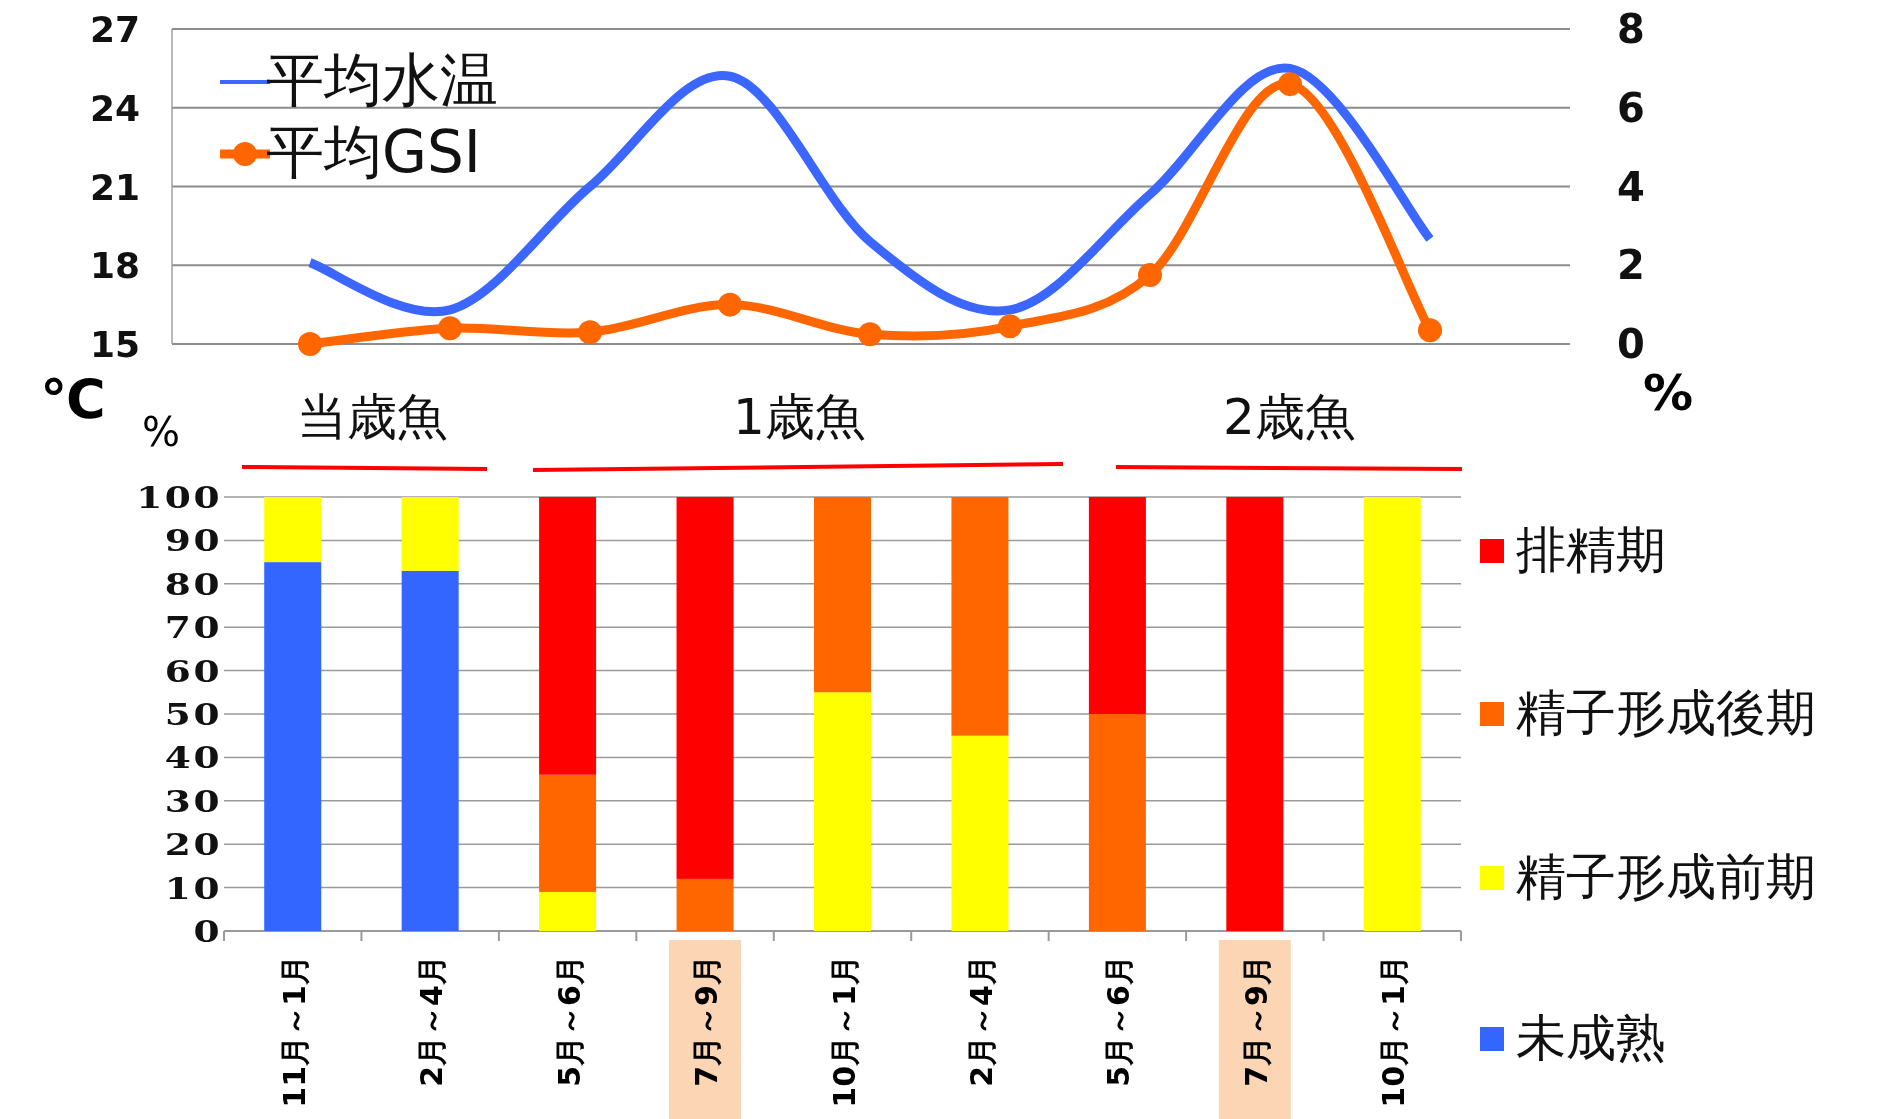  I want to click on y2-tick-label: 4, so click(1631, 186).